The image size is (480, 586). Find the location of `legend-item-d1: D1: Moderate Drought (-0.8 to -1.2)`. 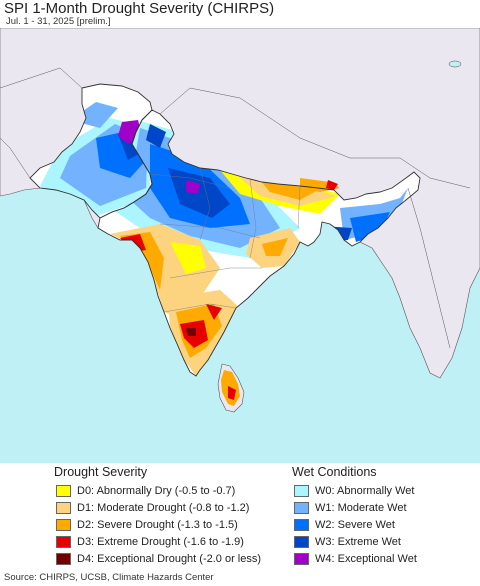

legend-item-d1: D1: Moderate Drought (-0.8 to -1.2) is located at coordinates (152, 508).